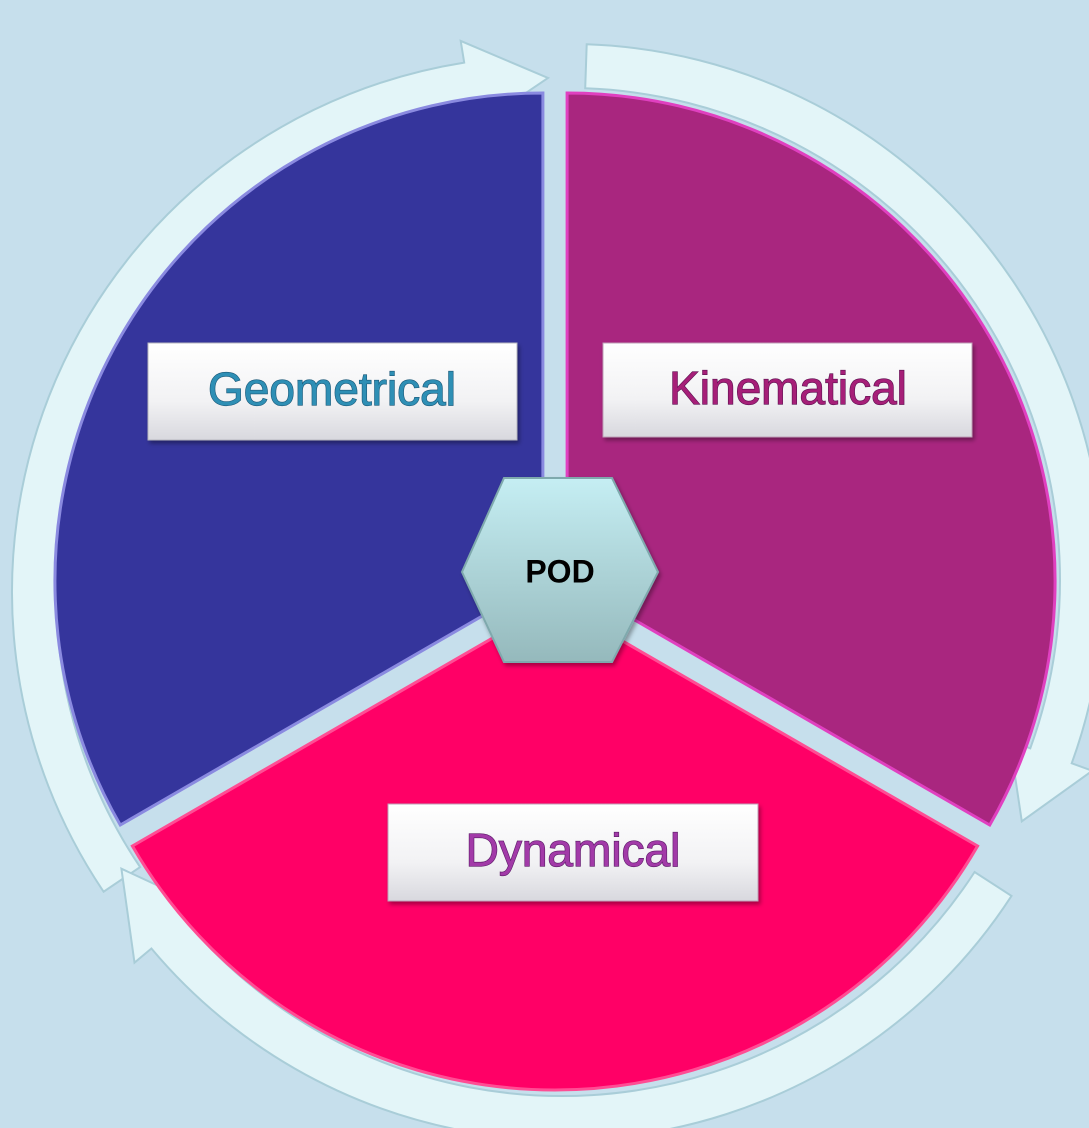 The width and height of the screenshot is (1089, 1128). I want to click on segment-label: Geometrical, so click(332, 389).